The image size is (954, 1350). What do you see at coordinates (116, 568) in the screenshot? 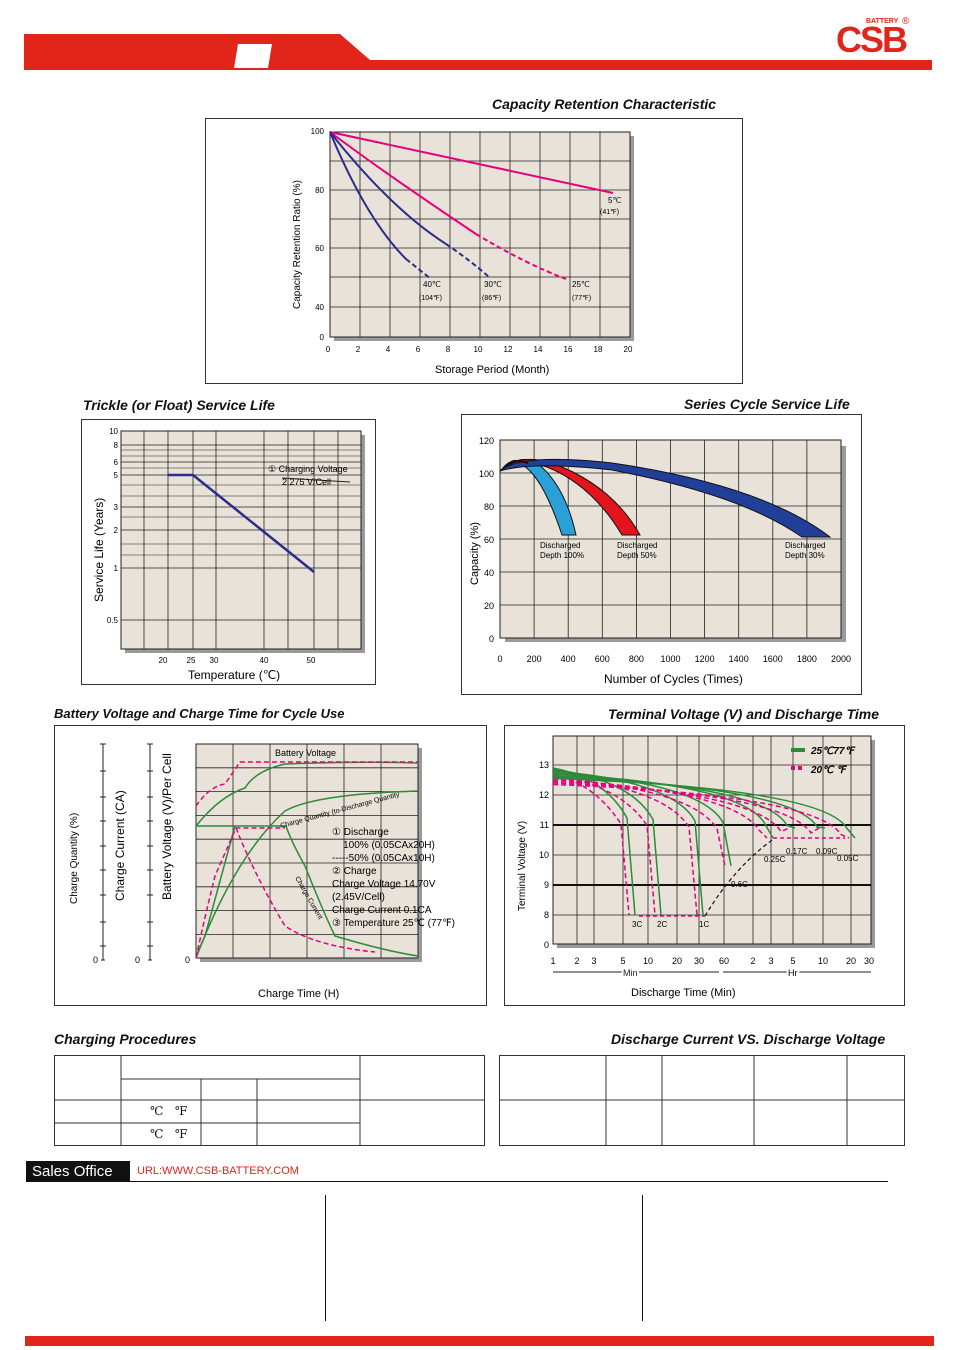
I see `trickle-ytick: 1` at bounding box center [116, 568].